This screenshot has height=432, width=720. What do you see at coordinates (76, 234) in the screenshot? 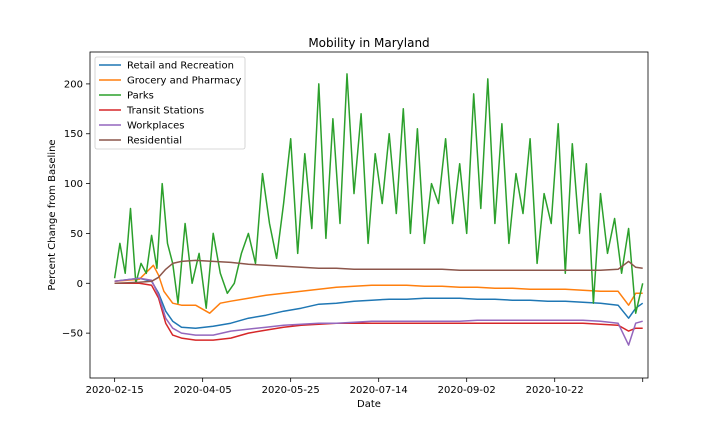
I see `y-tick-label: 50` at bounding box center [76, 234].